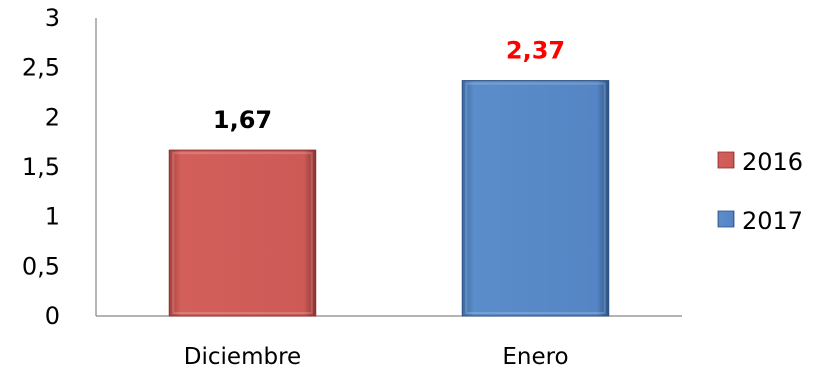  I want to click on x-tick-labels: Diciembre Enero, so click(376, 357).